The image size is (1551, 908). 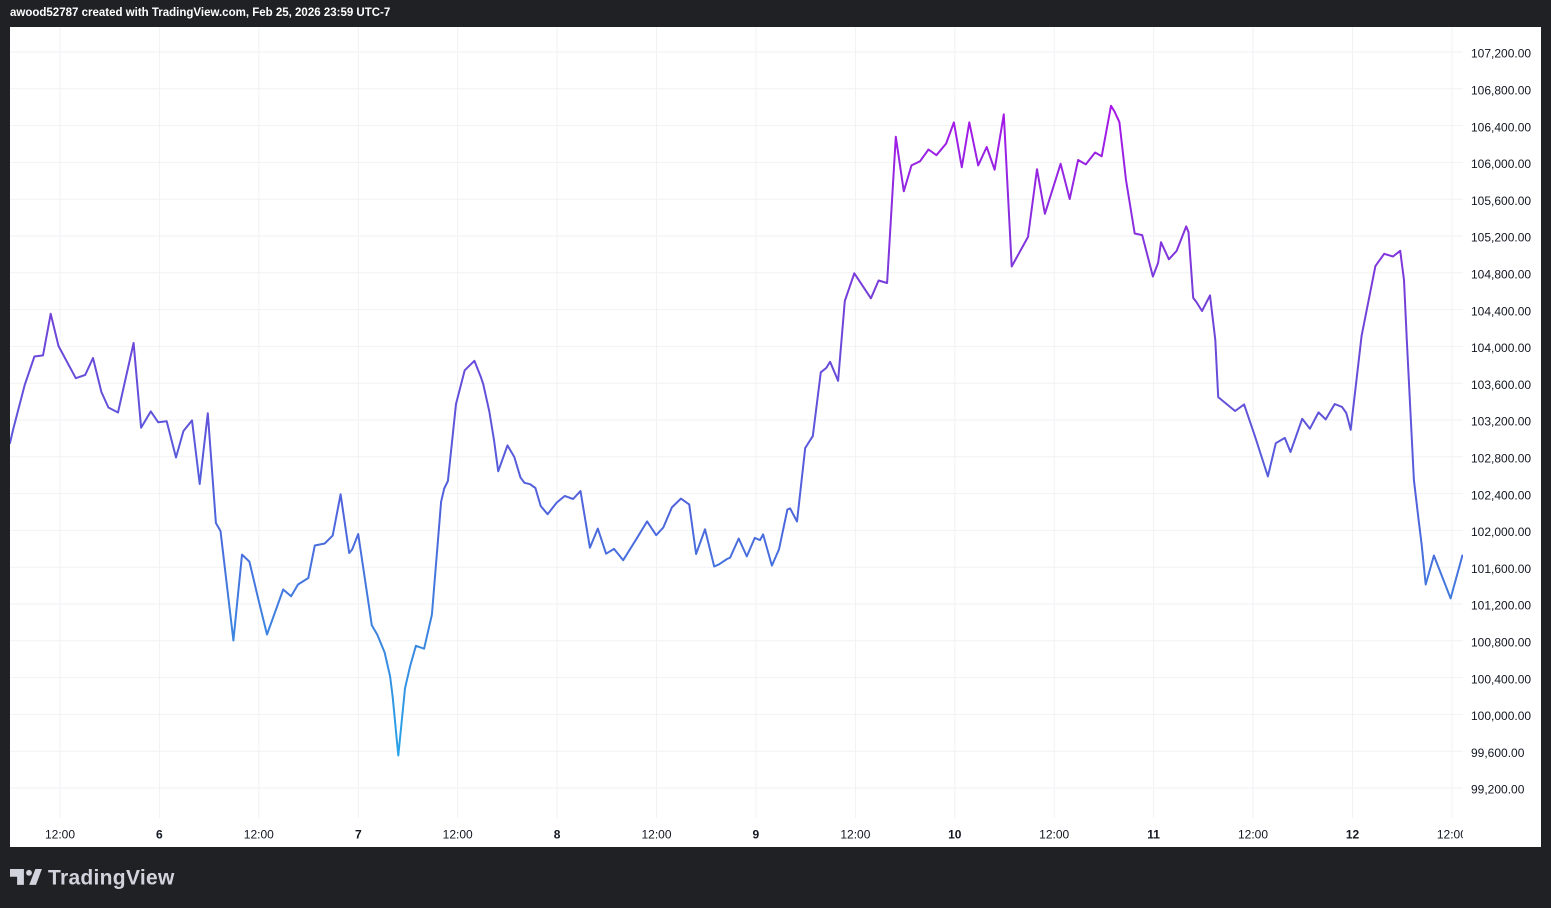 I want to click on svg-text: 103,600.00, so click(x=1501, y=385).